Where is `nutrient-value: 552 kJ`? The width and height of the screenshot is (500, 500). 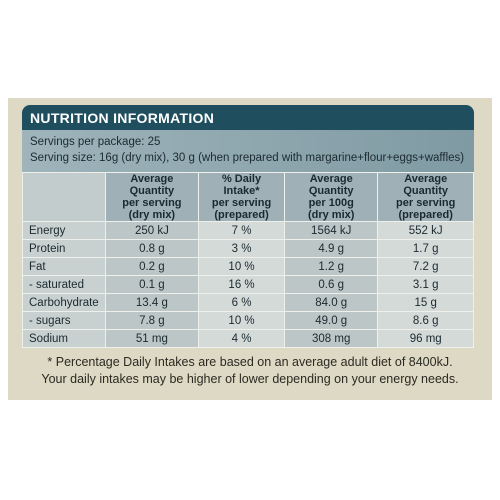
nutrient-value: 552 kJ is located at coordinates (425, 230).